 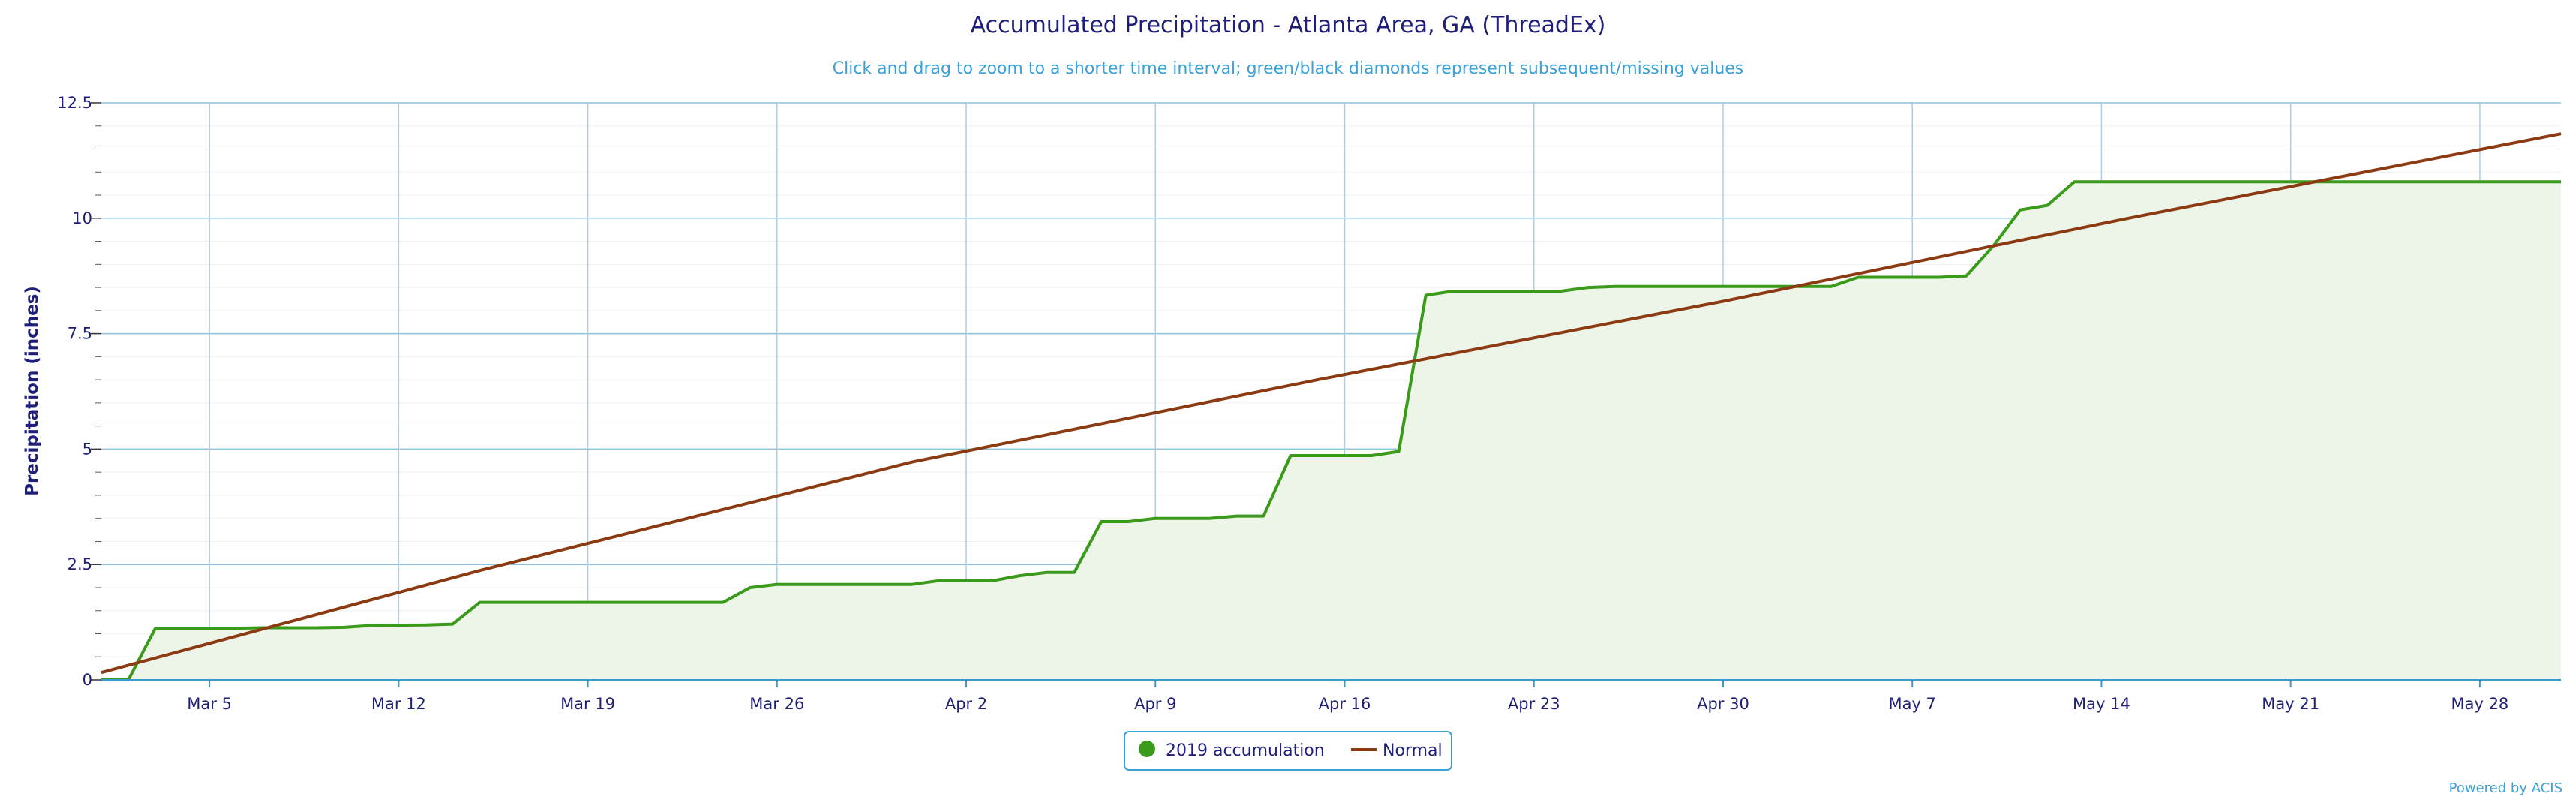 What do you see at coordinates (2101, 704) in the screenshot?
I see `x-tick-label: May 14` at bounding box center [2101, 704].